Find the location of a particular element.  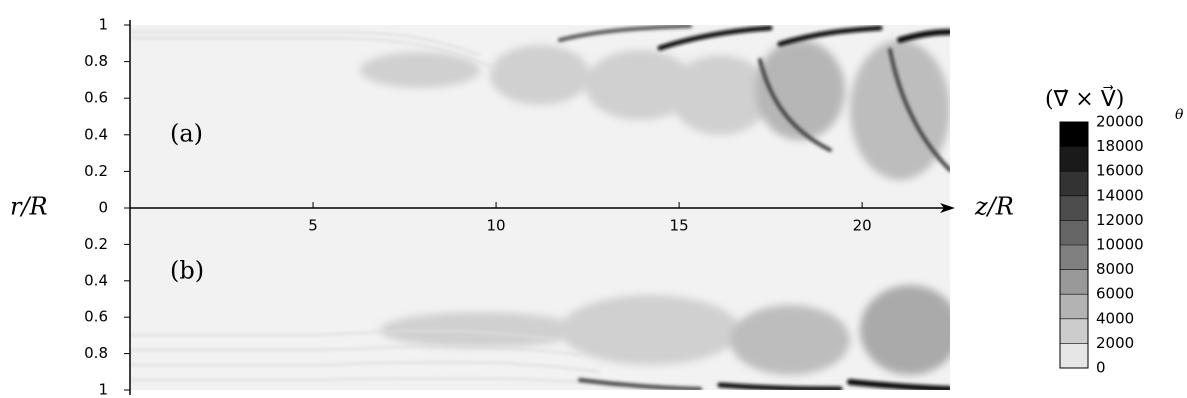

colorbar-tick-label: 14000 is located at coordinates (1120, 195).